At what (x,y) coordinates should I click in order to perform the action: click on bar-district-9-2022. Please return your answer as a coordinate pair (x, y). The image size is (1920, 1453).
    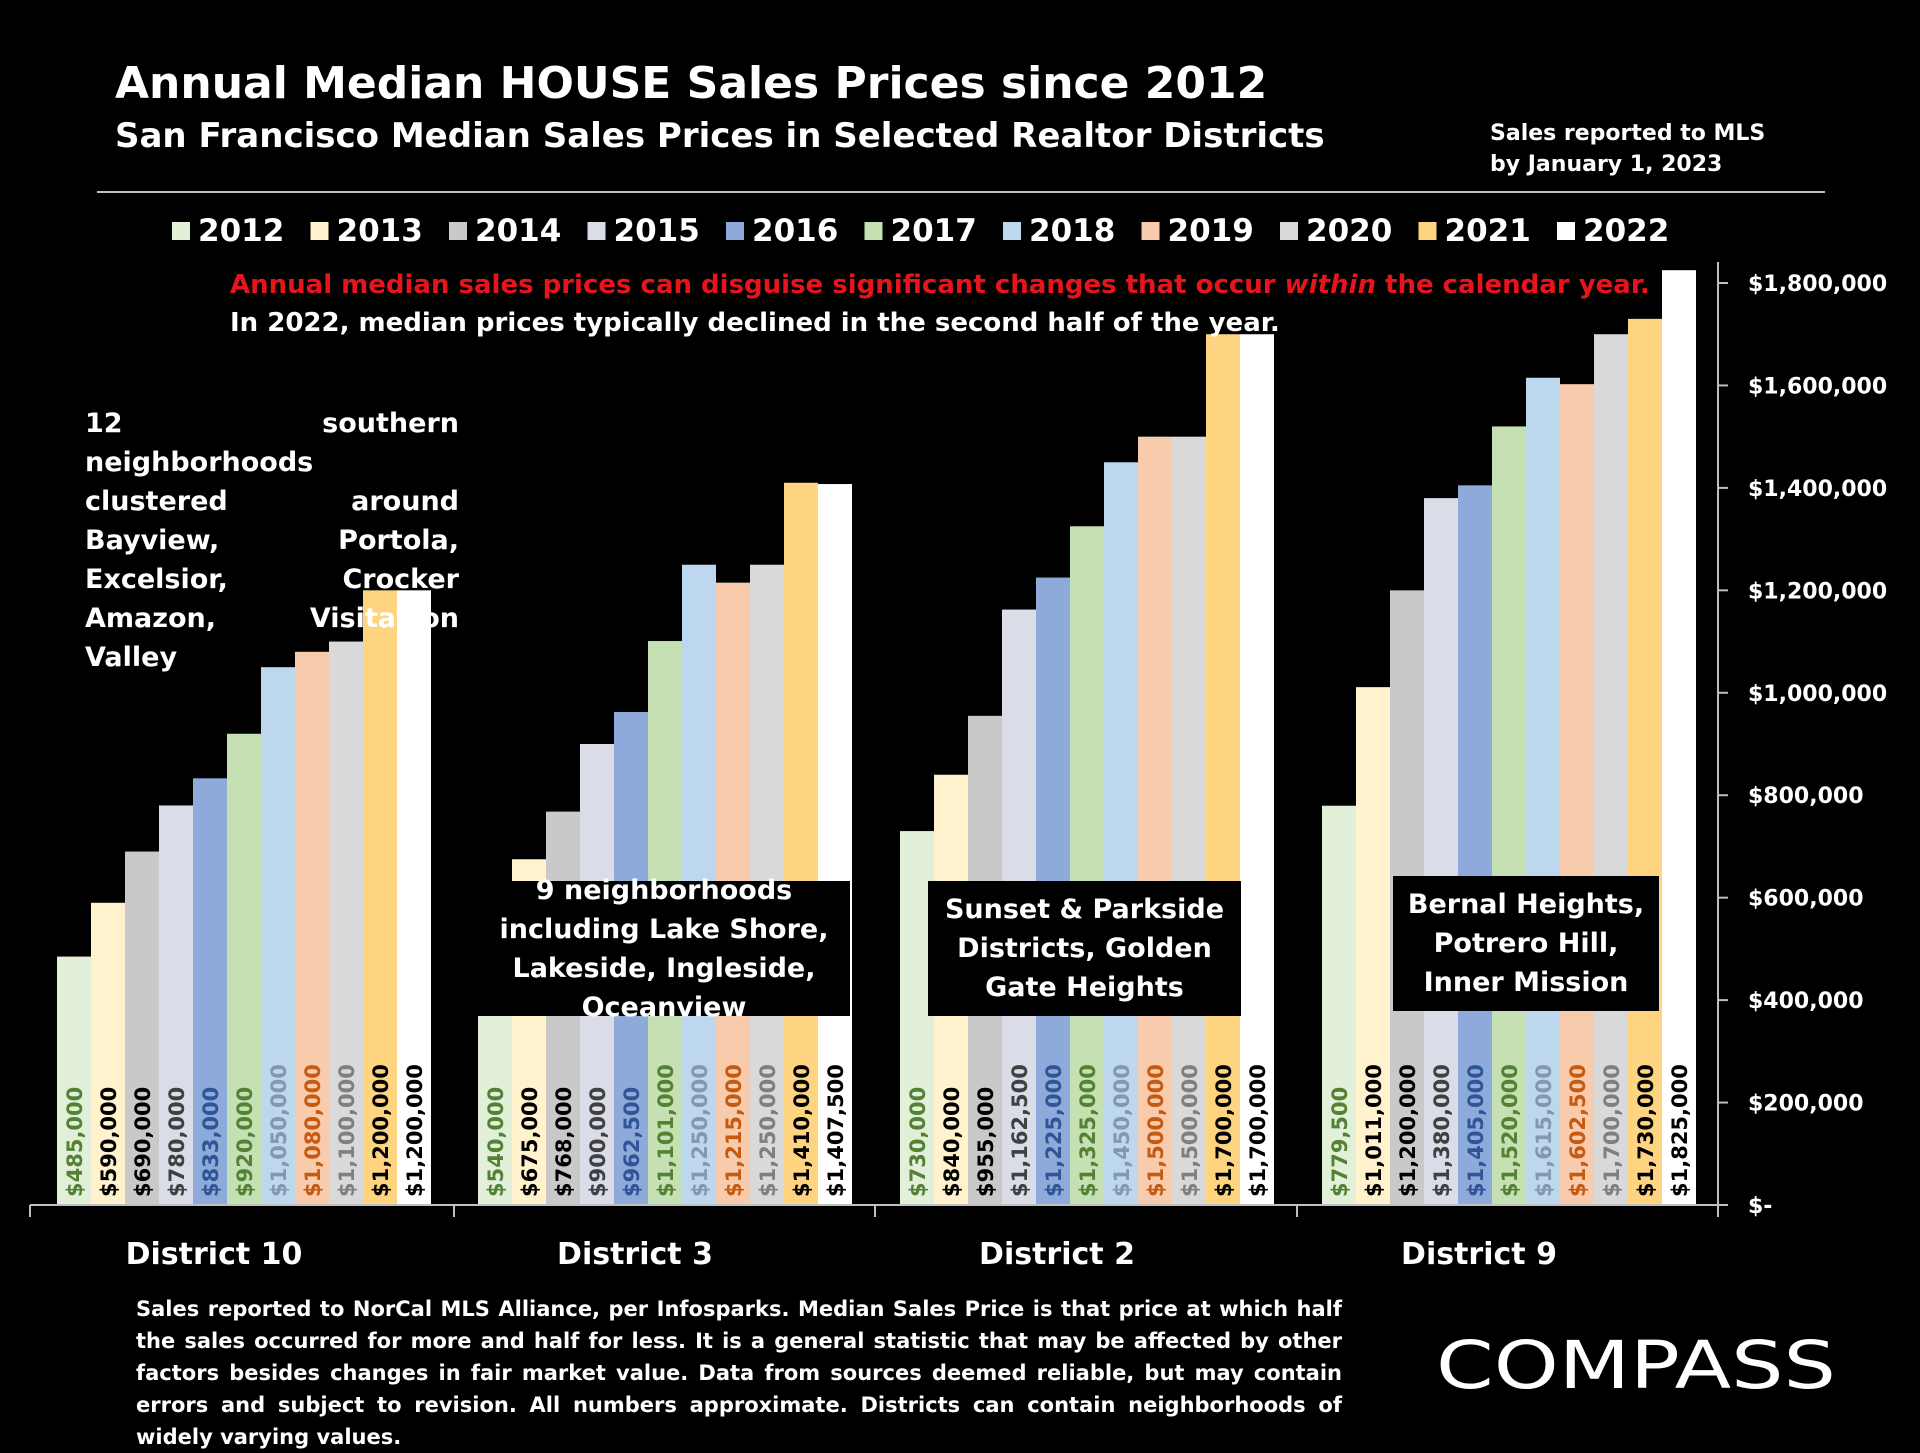
    Looking at the image, I should click on (1679, 737).